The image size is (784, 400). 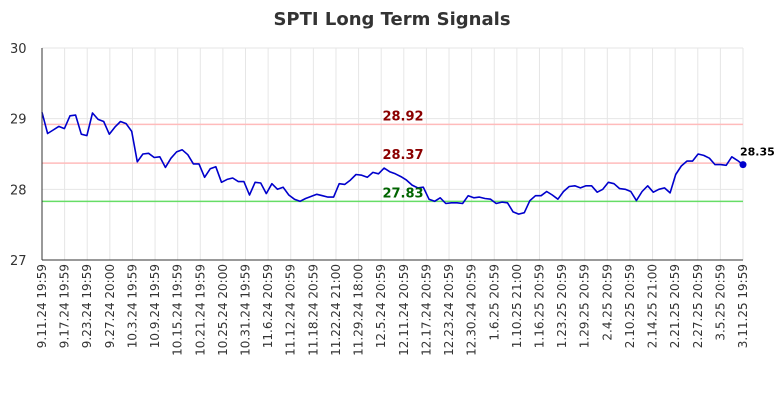 I want to click on x-tick-label: 2.21.25 20:59, so click(x=675, y=306).